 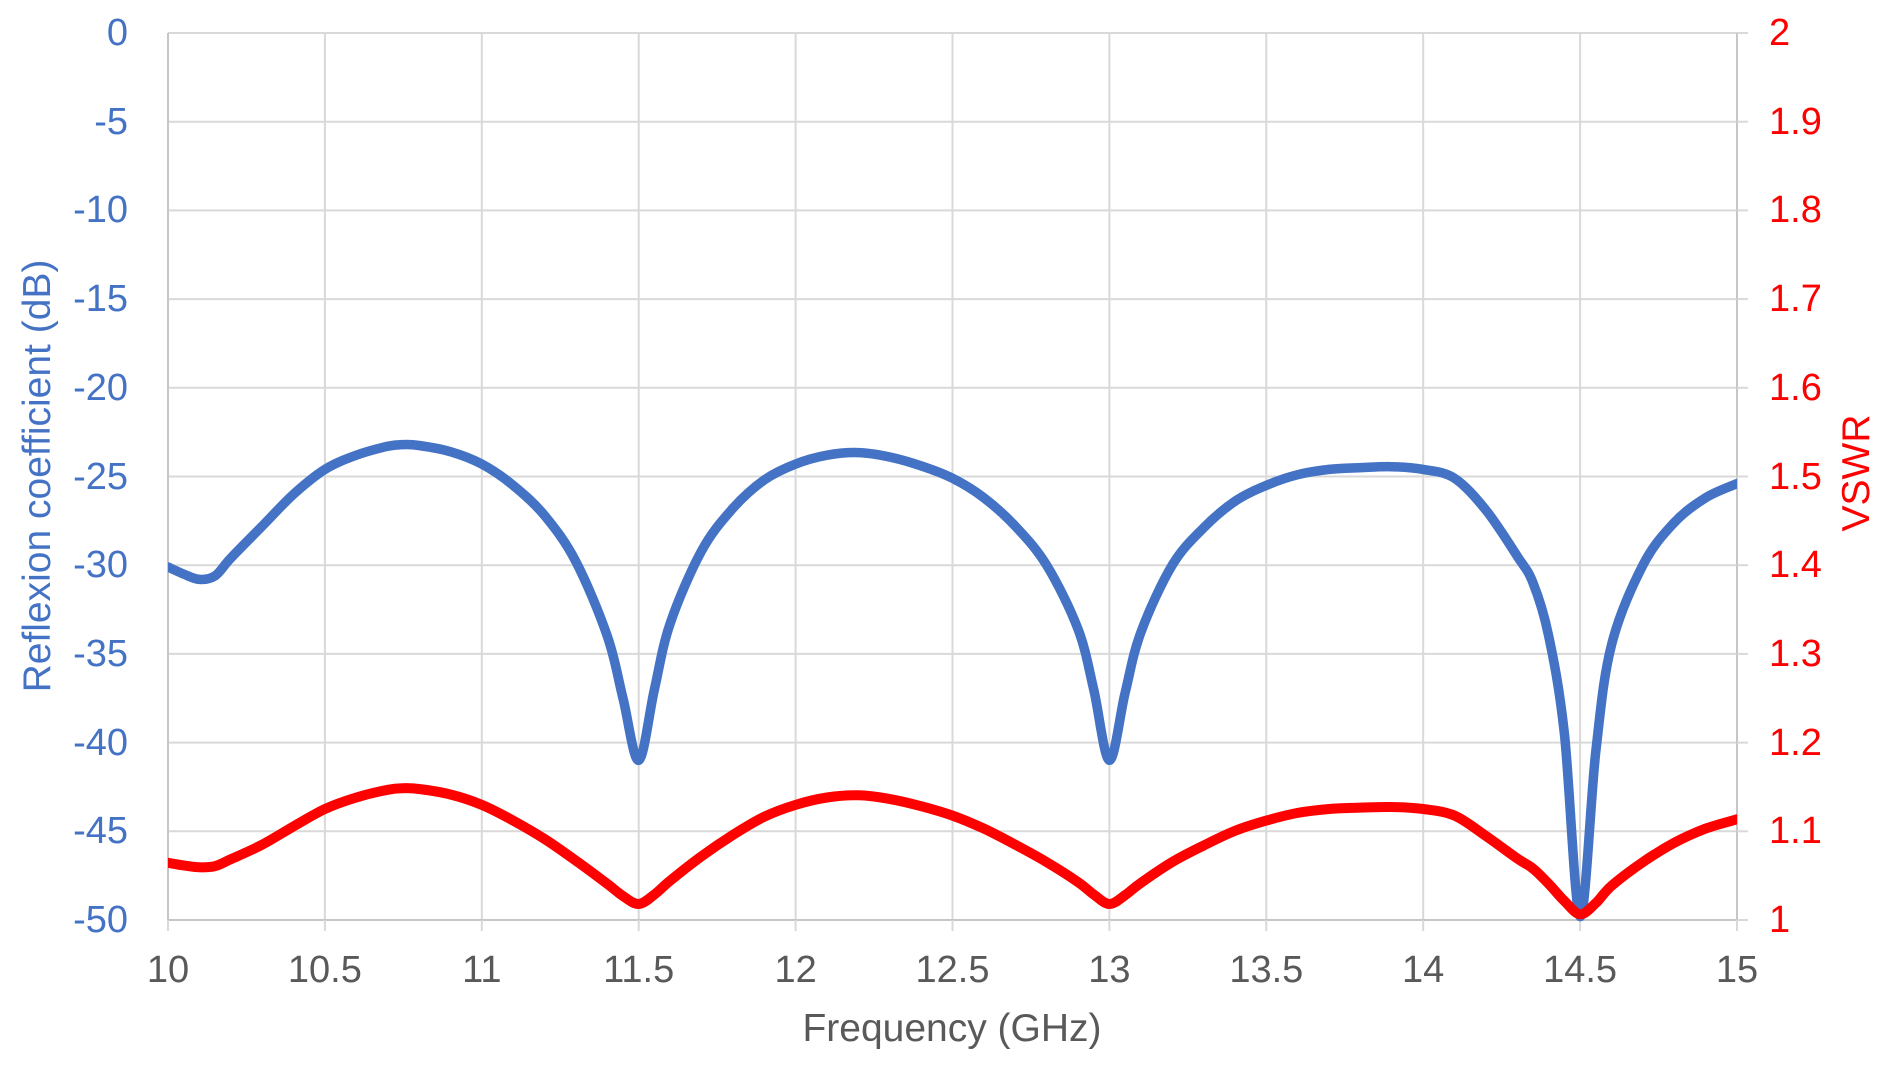 I want to click on y-right-tick-label: 1.3, so click(x=1795, y=653).